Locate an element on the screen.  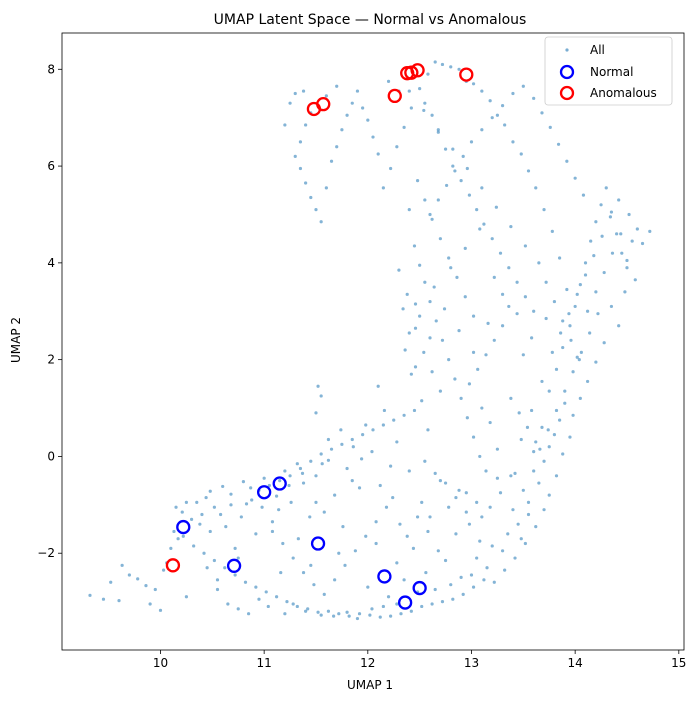
point-anomalous is located at coordinates (411, 72).